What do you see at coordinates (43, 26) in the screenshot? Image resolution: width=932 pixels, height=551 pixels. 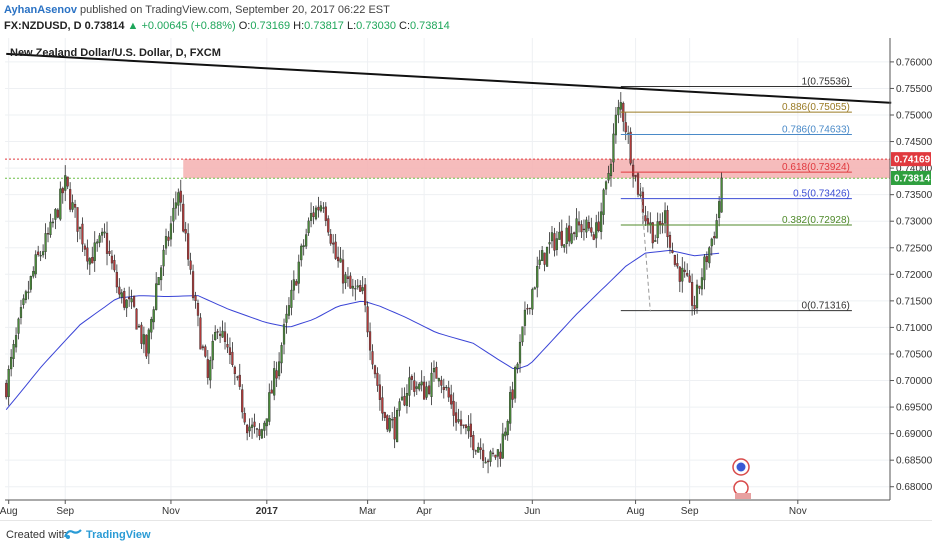 I see `symbol-label: FX:NZDUSD, D` at bounding box center [43, 26].